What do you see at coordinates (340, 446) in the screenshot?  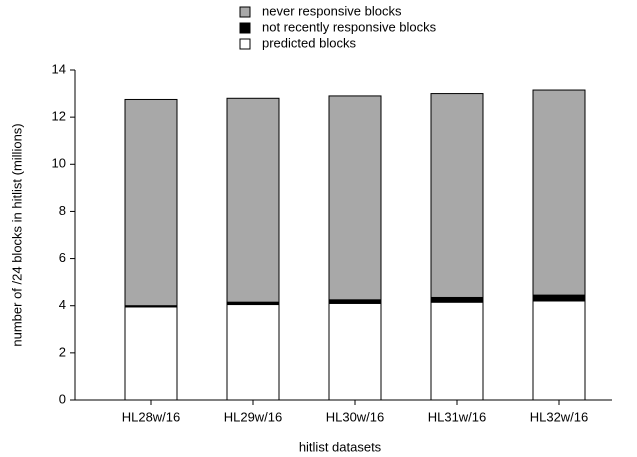 I see `x-axis-label: hitlist datasets` at bounding box center [340, 446].